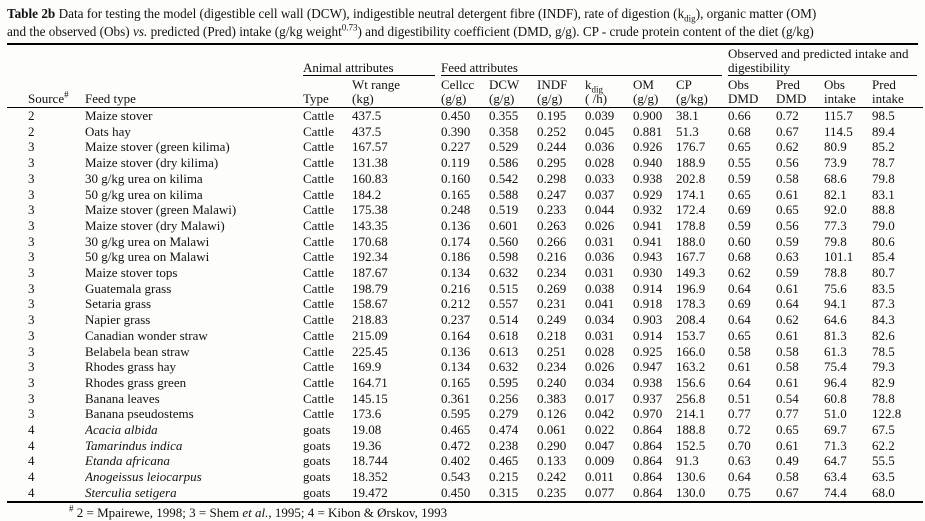 The width and height of the screenshot is (925, 521). Describe the element at coordinates (552, 288) in the screenshot. I see `cell-indf: 0.269` at that location.